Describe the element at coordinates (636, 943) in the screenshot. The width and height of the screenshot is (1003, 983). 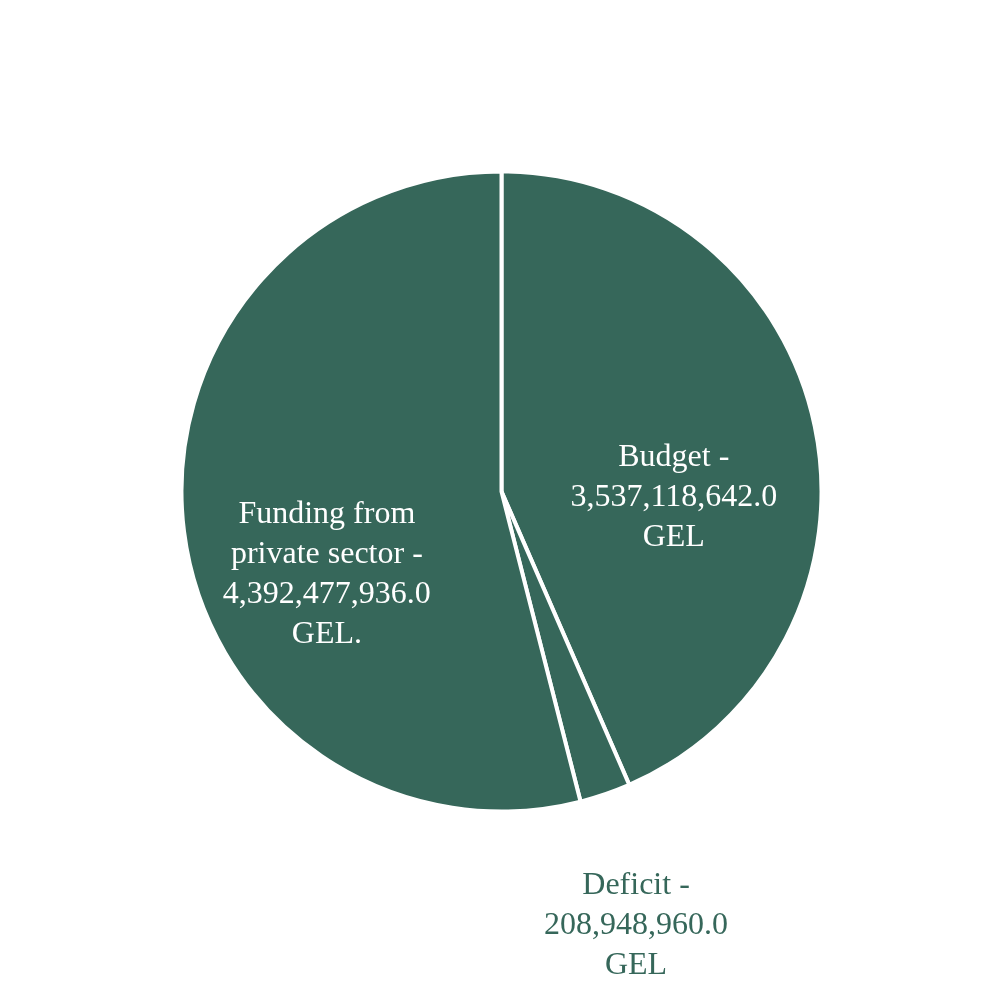
I see `data-label: 208,948,960.0 GEL` at that location.